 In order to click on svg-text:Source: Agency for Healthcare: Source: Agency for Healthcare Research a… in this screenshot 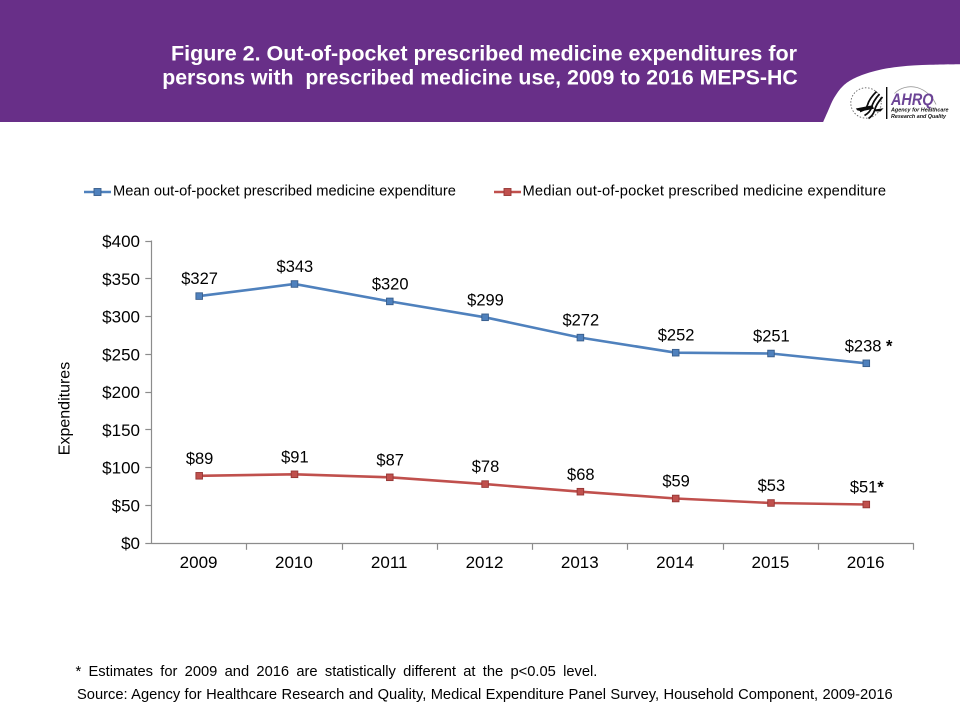, I will do `click(485, 695)`.